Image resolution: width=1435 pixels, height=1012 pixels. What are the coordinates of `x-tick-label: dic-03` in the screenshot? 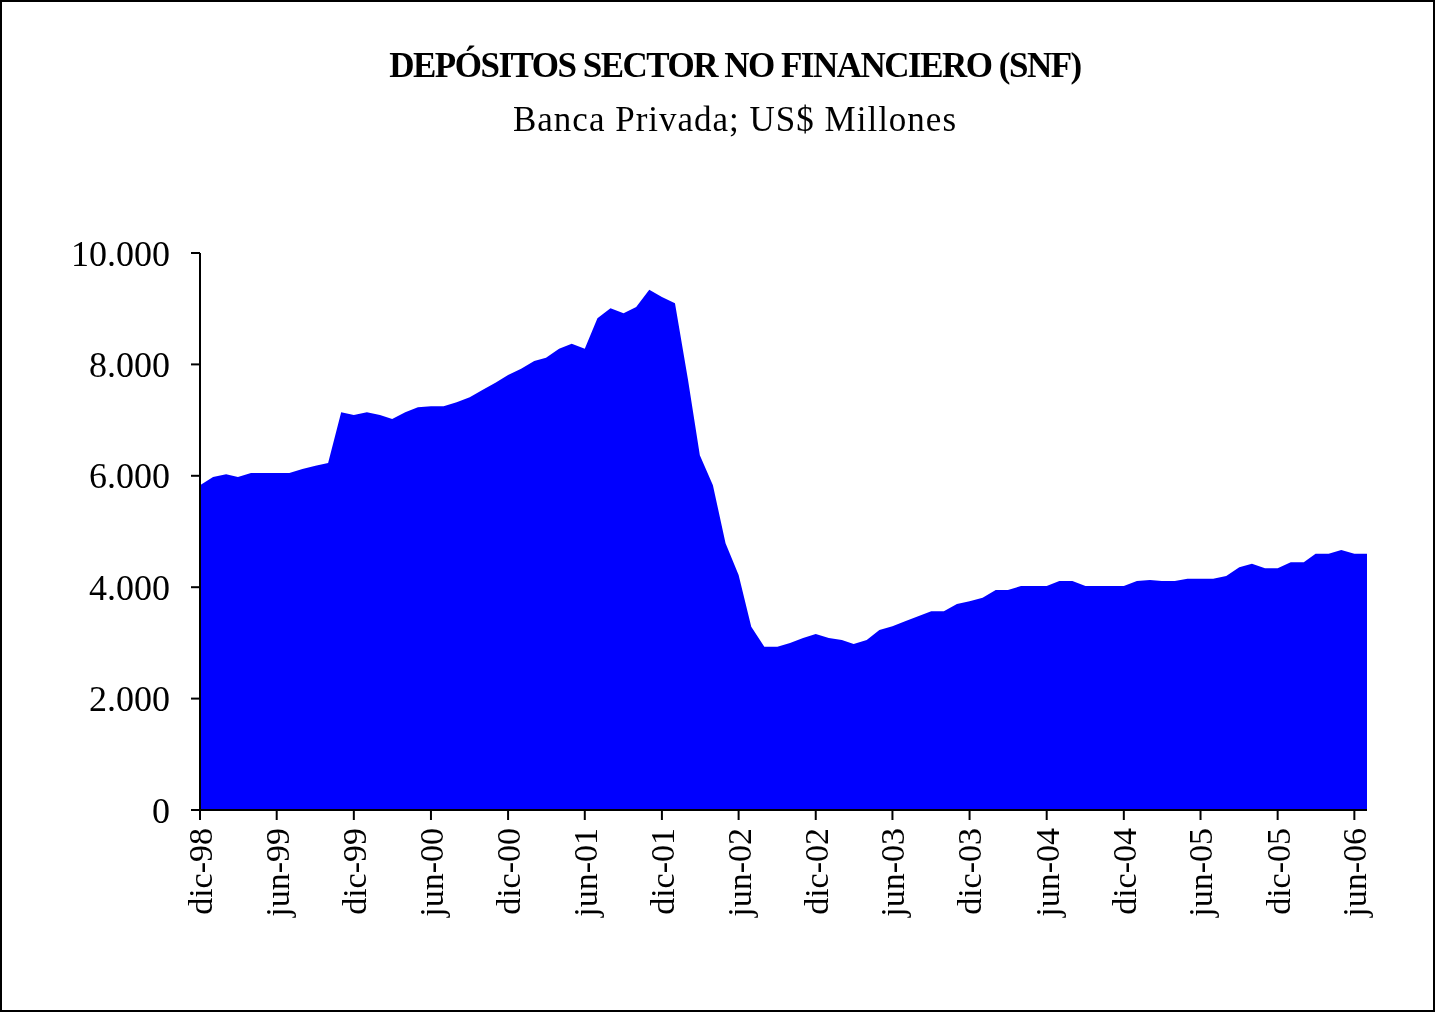 It's located at (970, 871).